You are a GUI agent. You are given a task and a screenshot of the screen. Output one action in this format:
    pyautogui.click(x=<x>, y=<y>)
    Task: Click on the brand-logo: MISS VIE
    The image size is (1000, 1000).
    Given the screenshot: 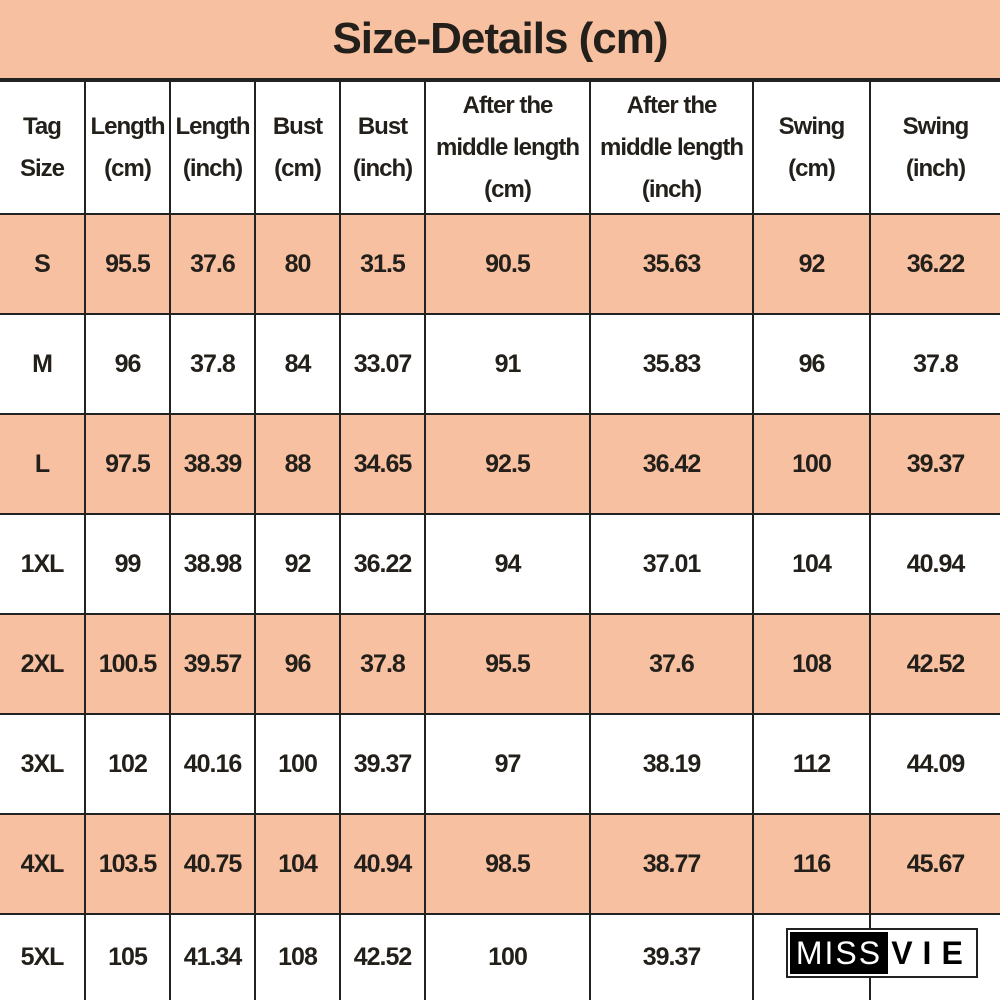 What is the action you would take?
    pyautogui.click(x=882, y=953)
    